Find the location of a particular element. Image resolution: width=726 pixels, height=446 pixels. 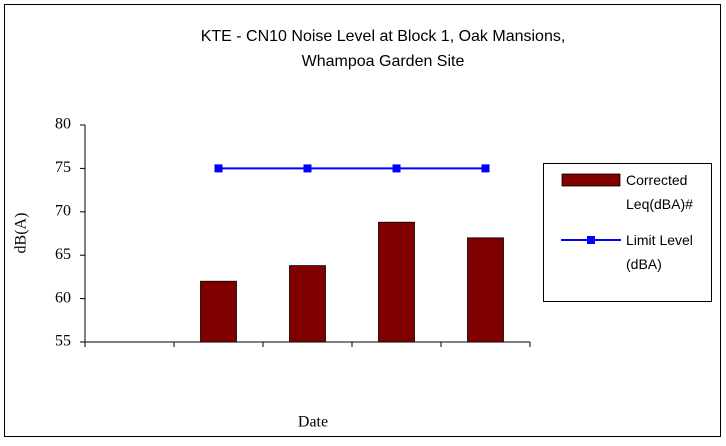

legend-label: Limit Level (dBA) is located at coordinates (659, 252).